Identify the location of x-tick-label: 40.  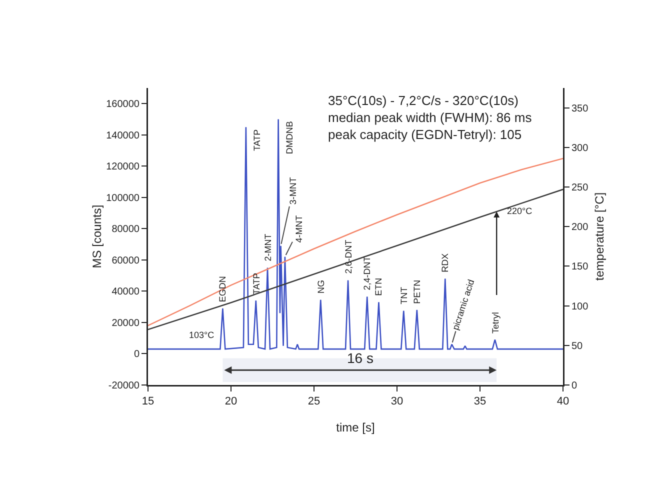
(563, 402).